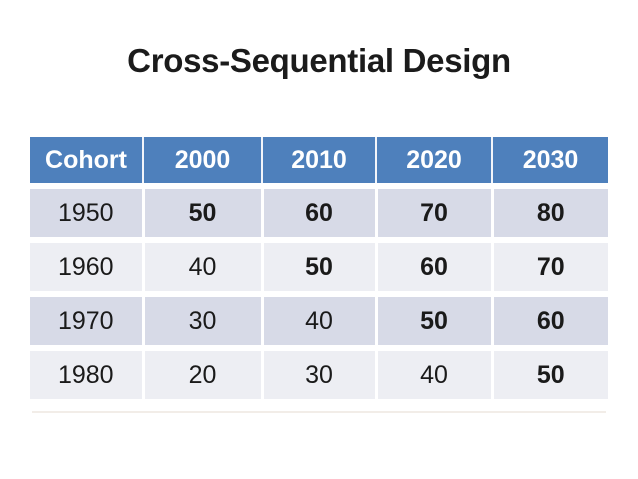 This screenshot has width=638, height=479. What do you see at coordinates (203, 161) in the screenshot?
I see `column-header-year: 2000` at bounding box center [203, 161].